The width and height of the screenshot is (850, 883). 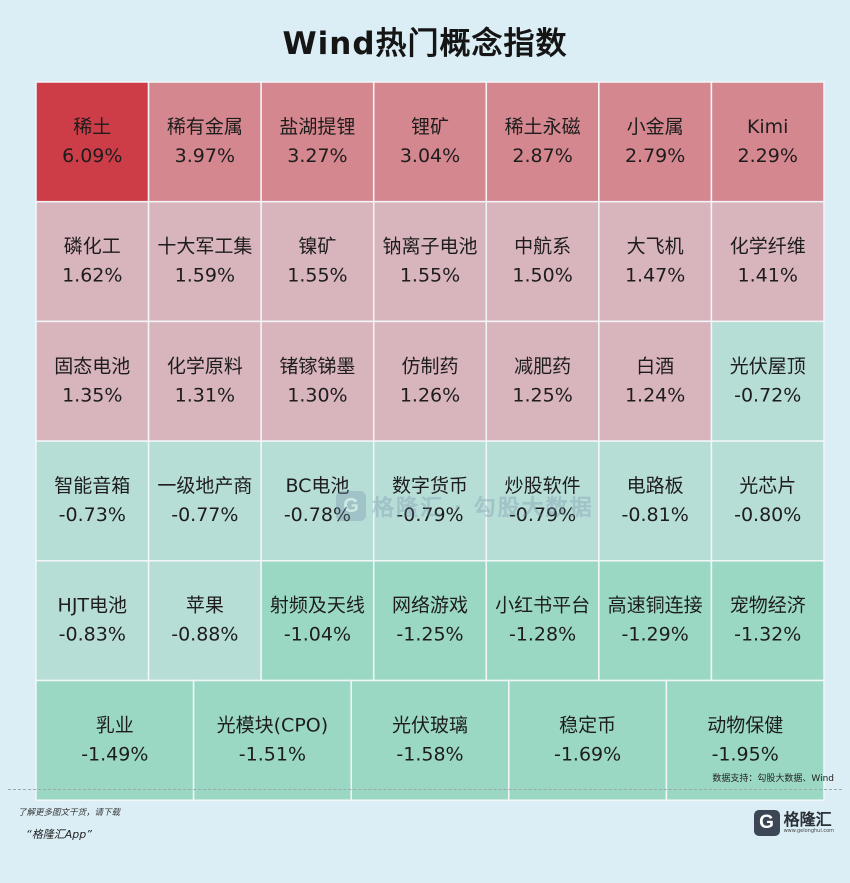 I want to click on heatmap-tile: 钠离子电池 1.55%, so click(x=430, y=261).